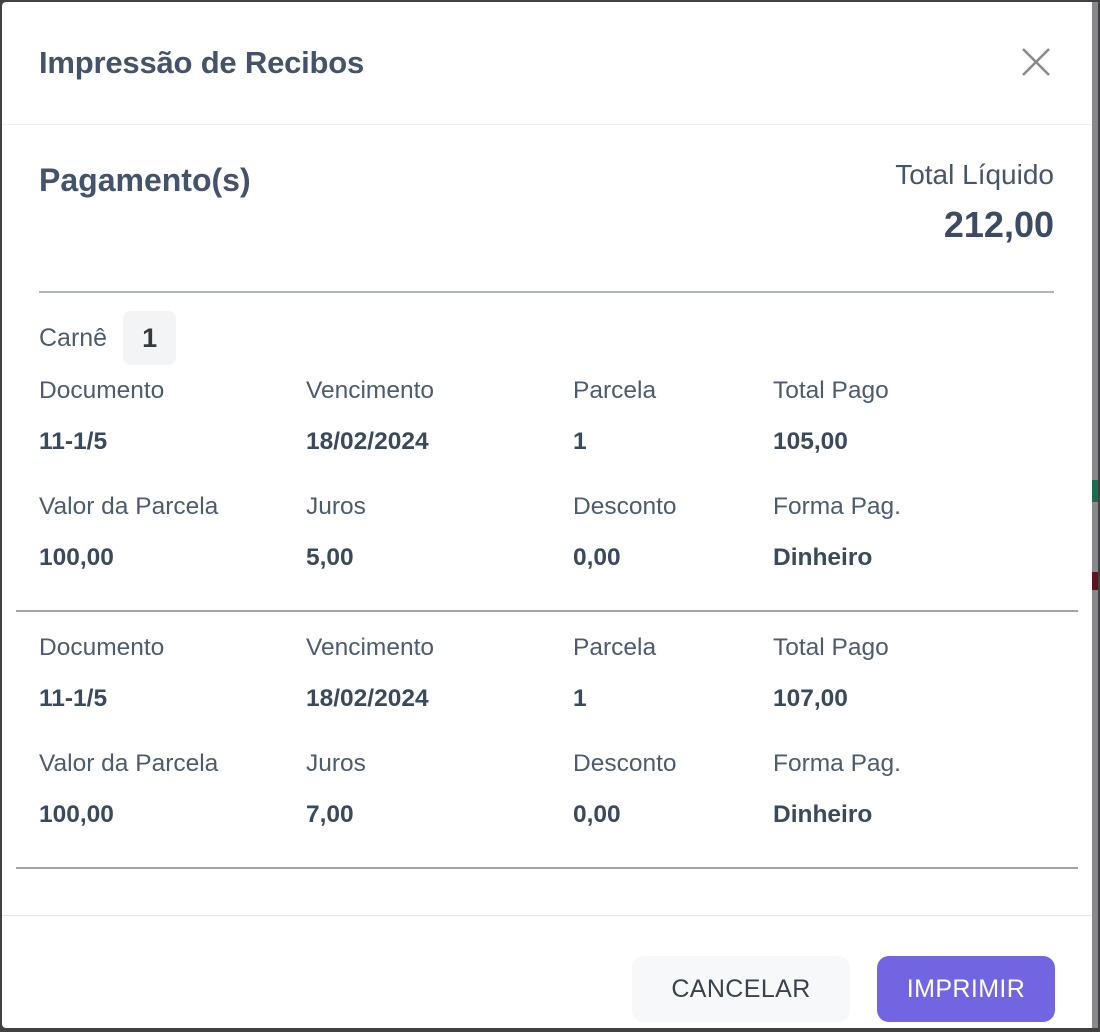 This screenshot has width=1100, height=1032. Describe the element at coordinates (810, 698) in the screenshot. I see `field-value: 107,00` at that location.